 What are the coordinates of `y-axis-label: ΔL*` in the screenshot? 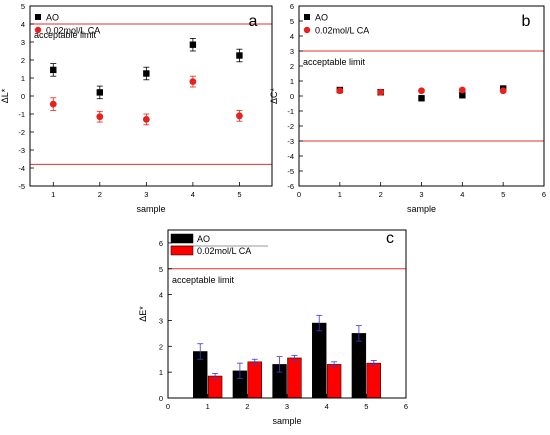 It's located at (5, 95).